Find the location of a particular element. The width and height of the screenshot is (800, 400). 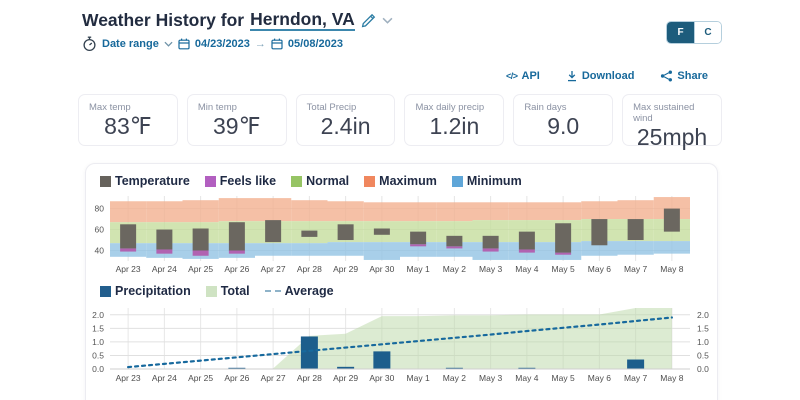

start-date: 04/23/2023 is located at coordinates (222, 44).